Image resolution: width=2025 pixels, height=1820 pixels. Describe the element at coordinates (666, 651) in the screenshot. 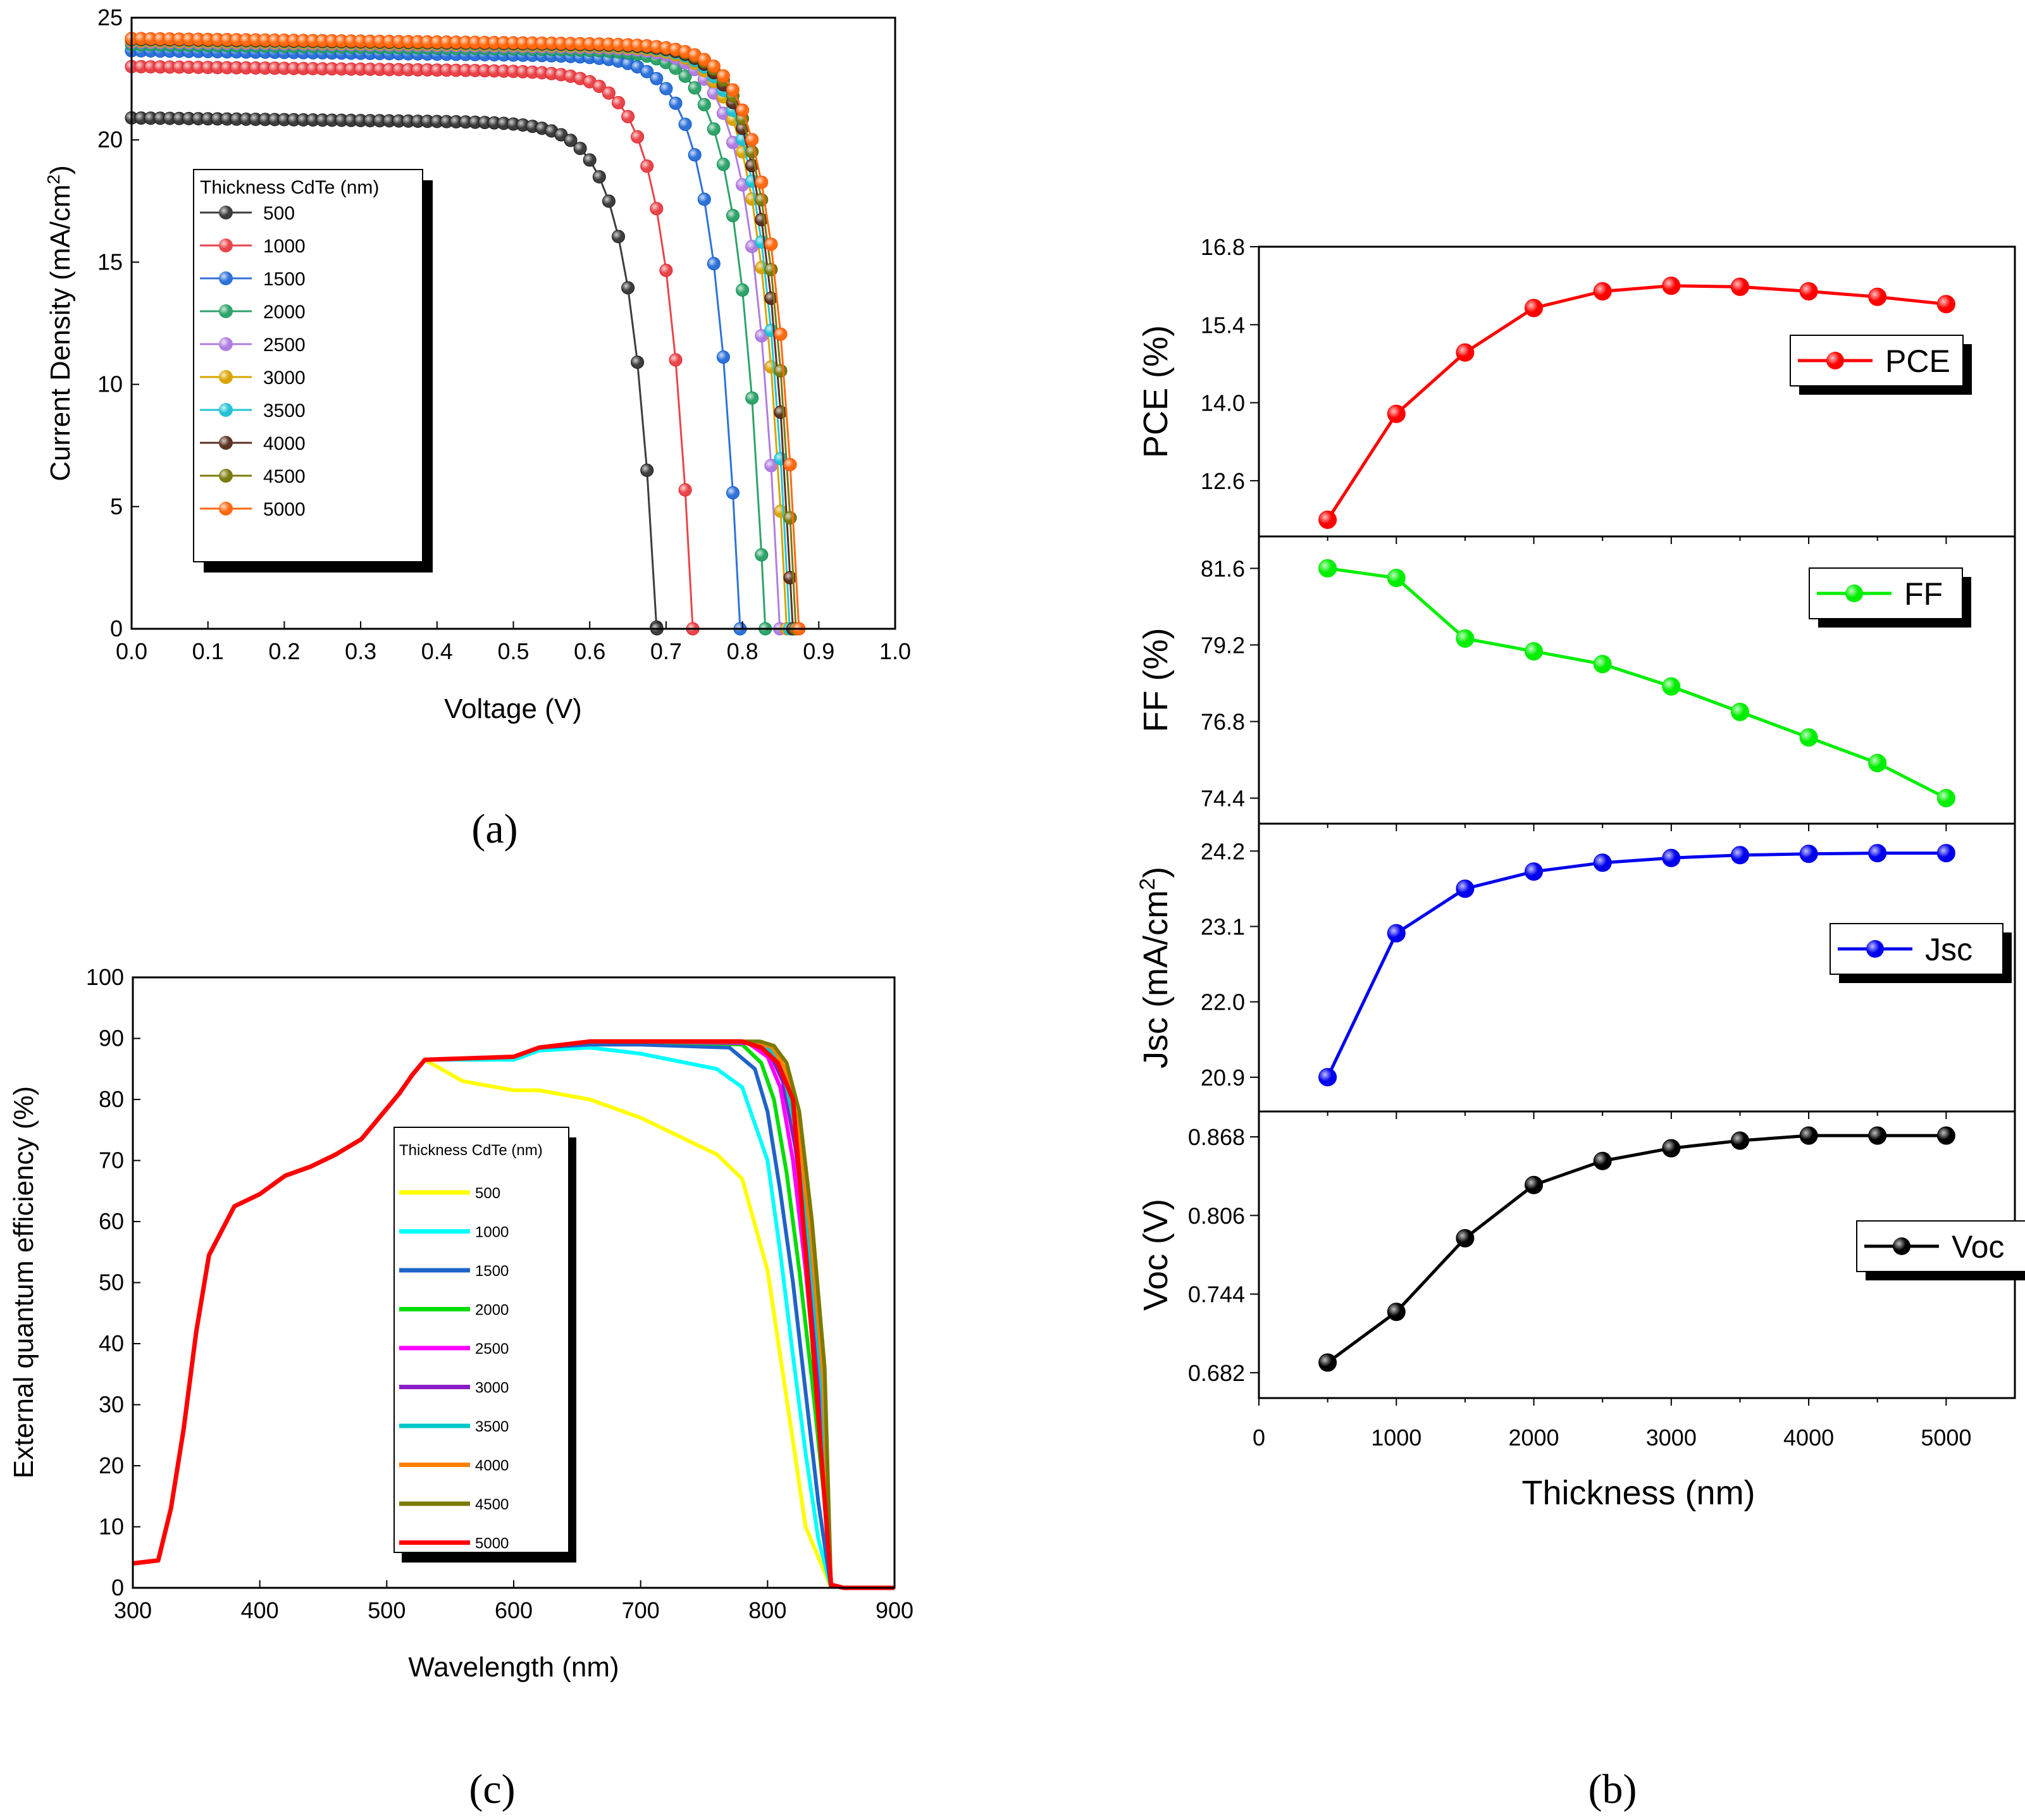

I see `panel-a-xtick-label: 0.7` at that location.